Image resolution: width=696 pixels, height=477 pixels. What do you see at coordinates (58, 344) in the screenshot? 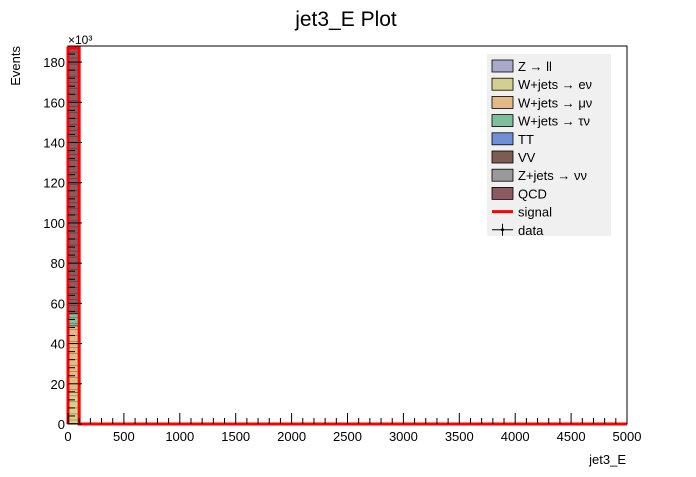
I see `y-tick-label: 40` at bounding box center [58, 344].